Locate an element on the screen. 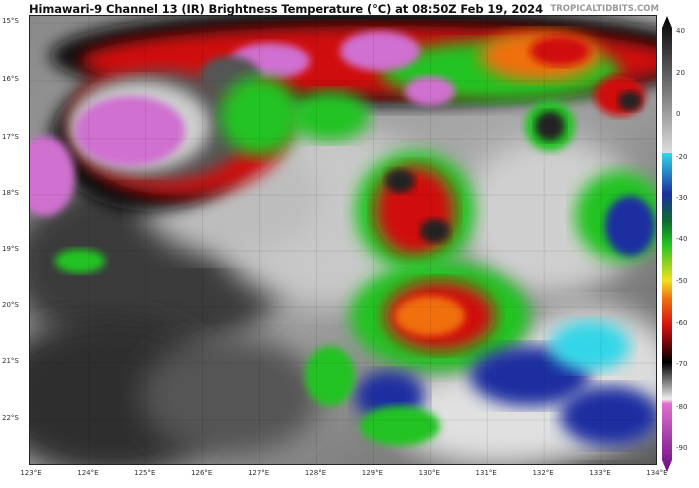 The width and height of the screenshot is (699, 488). latitude-label: 17°S is located at coordinates (10, 137).